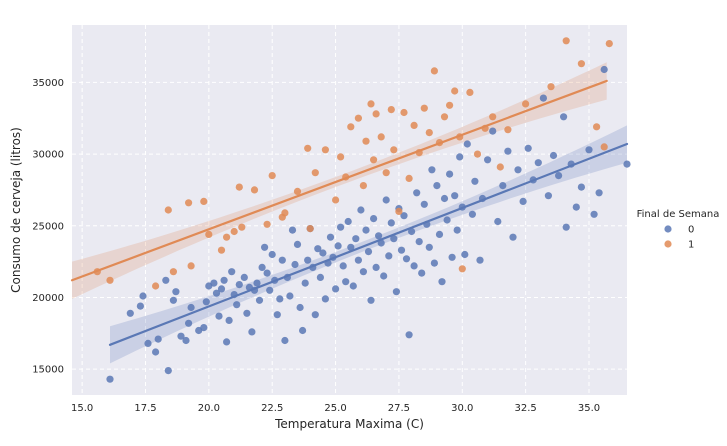 The width and height of the screenshot is (727, 446). I want to click on y-tick-label: 25000, so click(48, 226).